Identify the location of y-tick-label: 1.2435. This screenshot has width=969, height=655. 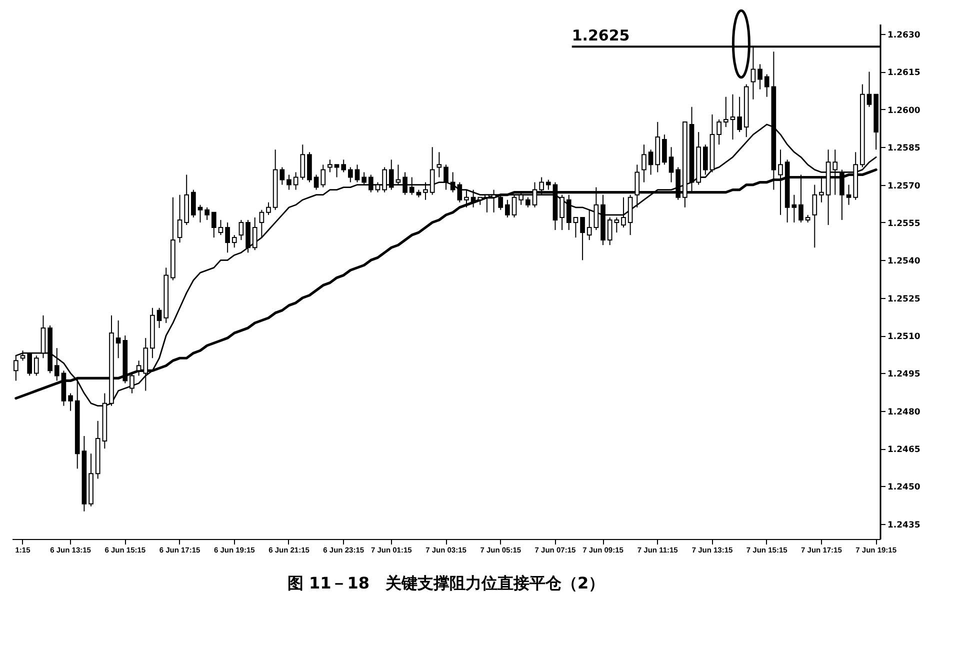
(904, 525).